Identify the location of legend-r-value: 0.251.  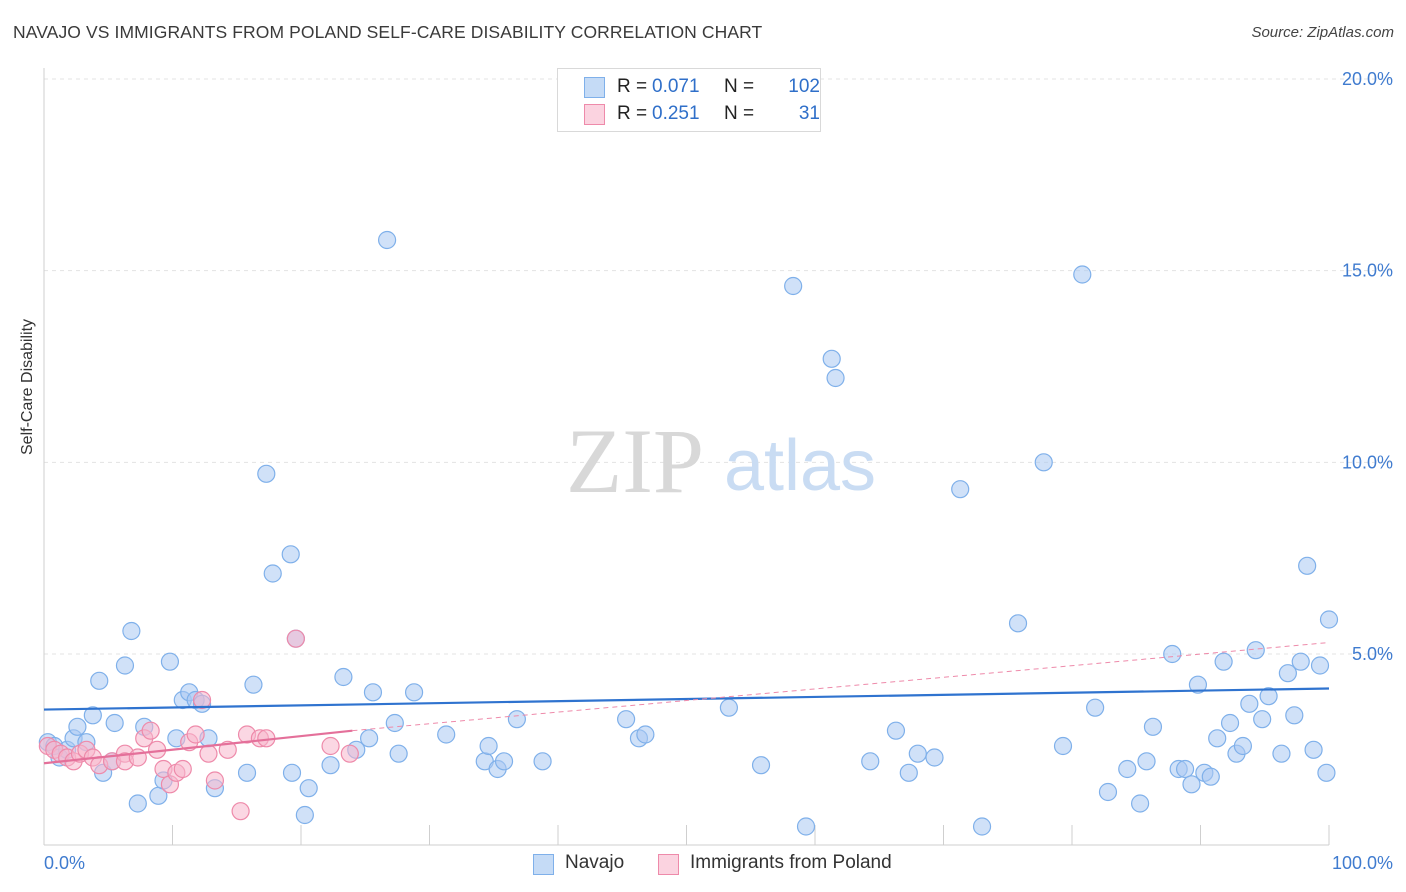
(676, 113).